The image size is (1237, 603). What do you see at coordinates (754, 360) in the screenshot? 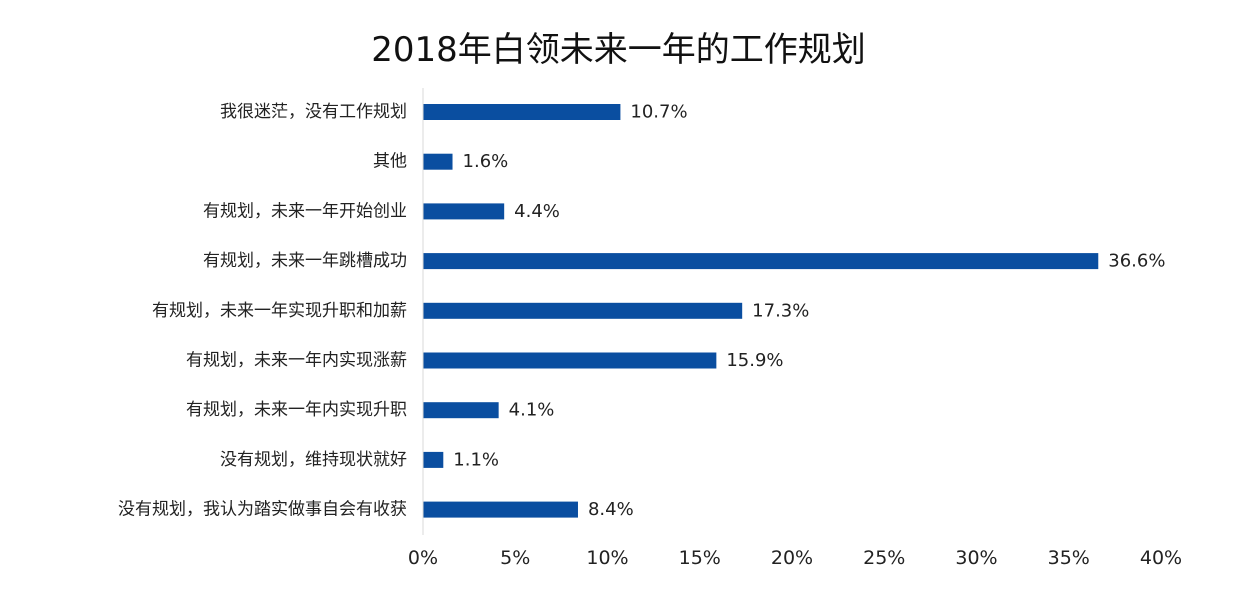
I see `data-label: 15.9%` at bounding box center [754, 360].